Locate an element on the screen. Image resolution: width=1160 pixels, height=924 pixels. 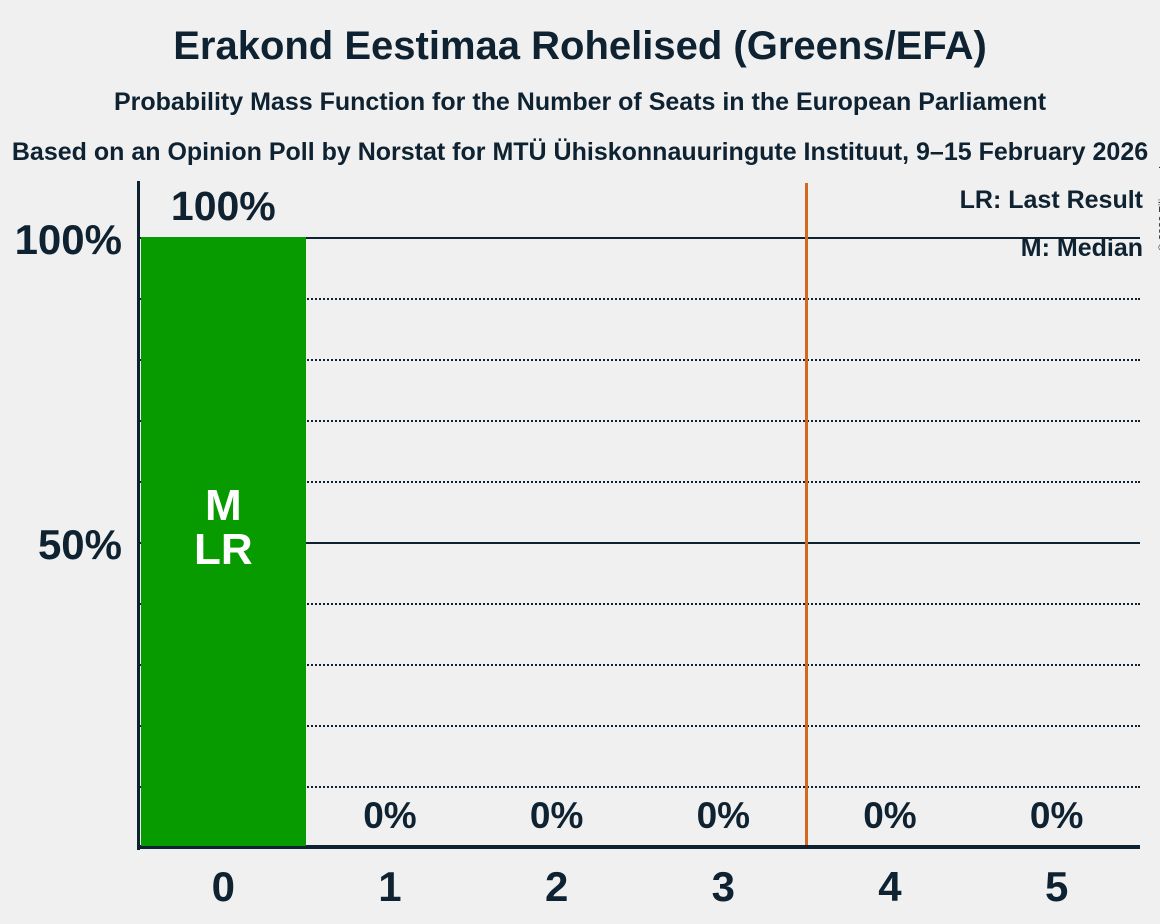
y-axis-label-50: 50% is located at coordinates (79, 544).